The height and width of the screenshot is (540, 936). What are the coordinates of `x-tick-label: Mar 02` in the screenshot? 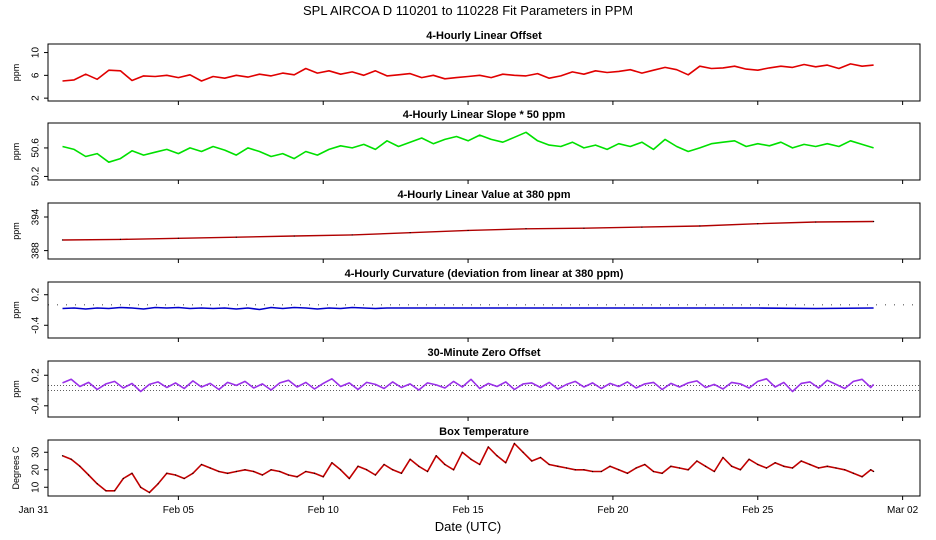 It's located at (903, 510).